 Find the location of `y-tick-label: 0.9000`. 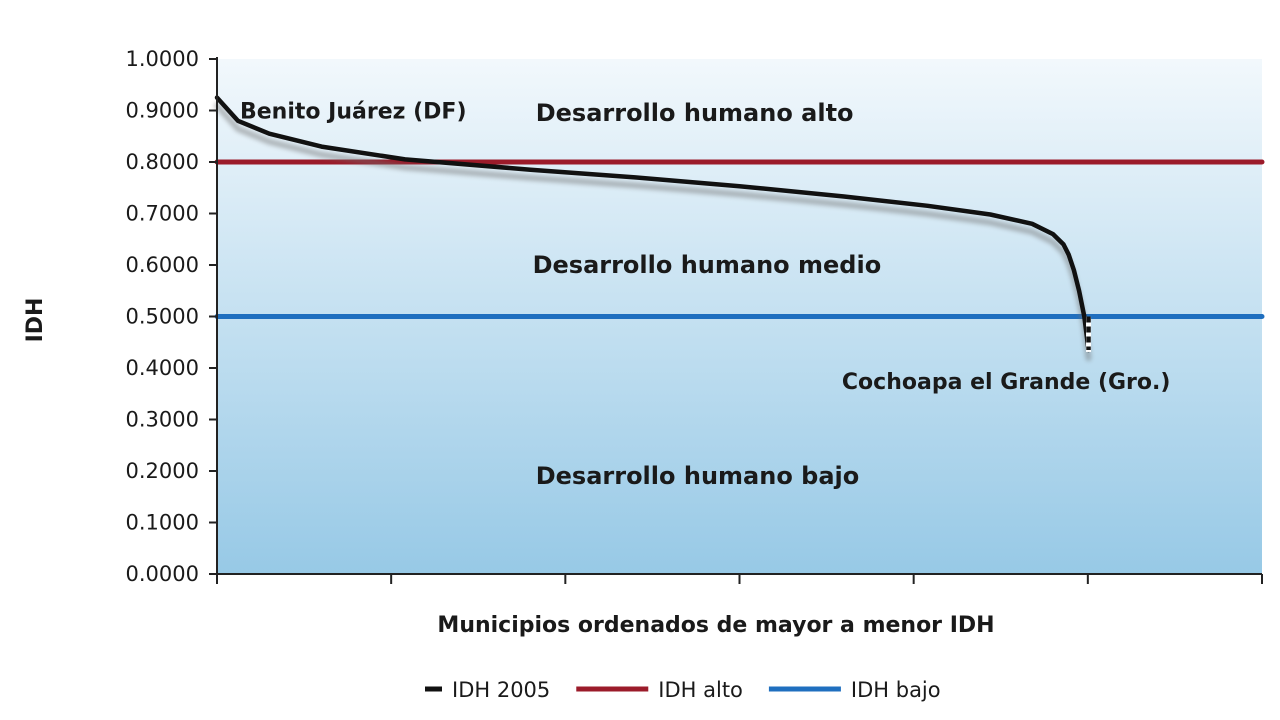

y-tick-label: 0.9000 is located at coordinates (162, 111).